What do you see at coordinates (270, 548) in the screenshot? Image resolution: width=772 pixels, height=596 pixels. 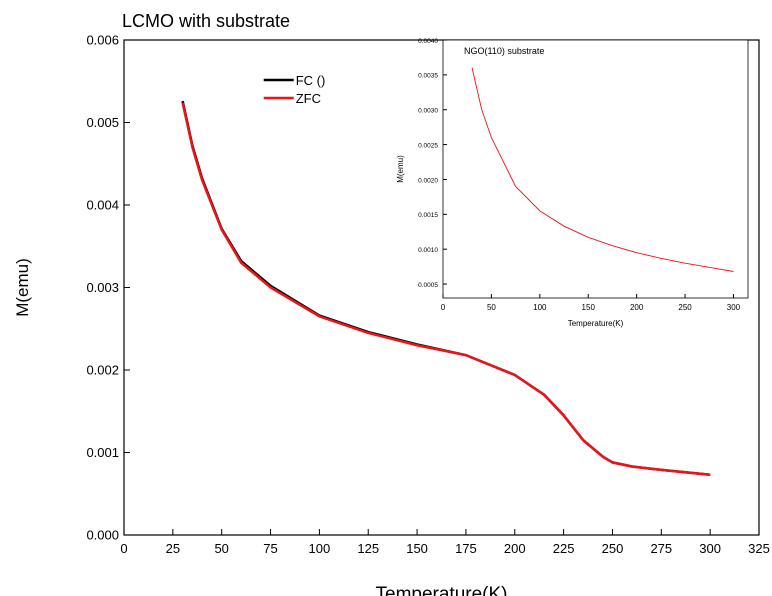 I see `x-tick-label: 75` at bounding box center [270, 548].